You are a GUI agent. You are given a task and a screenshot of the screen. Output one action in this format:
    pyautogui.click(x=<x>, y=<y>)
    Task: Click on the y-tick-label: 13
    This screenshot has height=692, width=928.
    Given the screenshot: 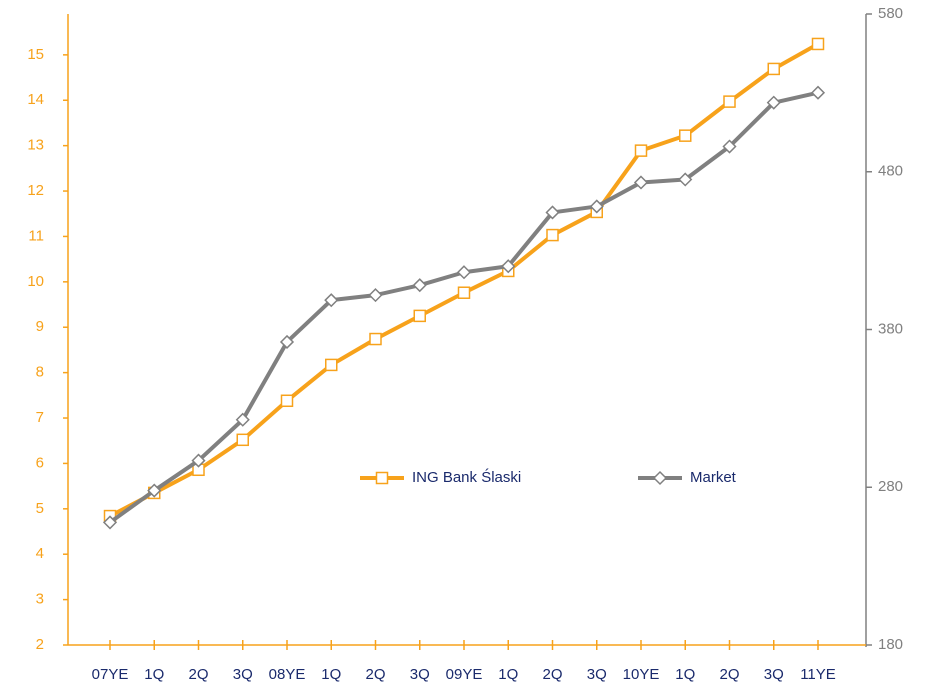 What is the action you would take?
    pyautogui.click(x=35, y=145)
    